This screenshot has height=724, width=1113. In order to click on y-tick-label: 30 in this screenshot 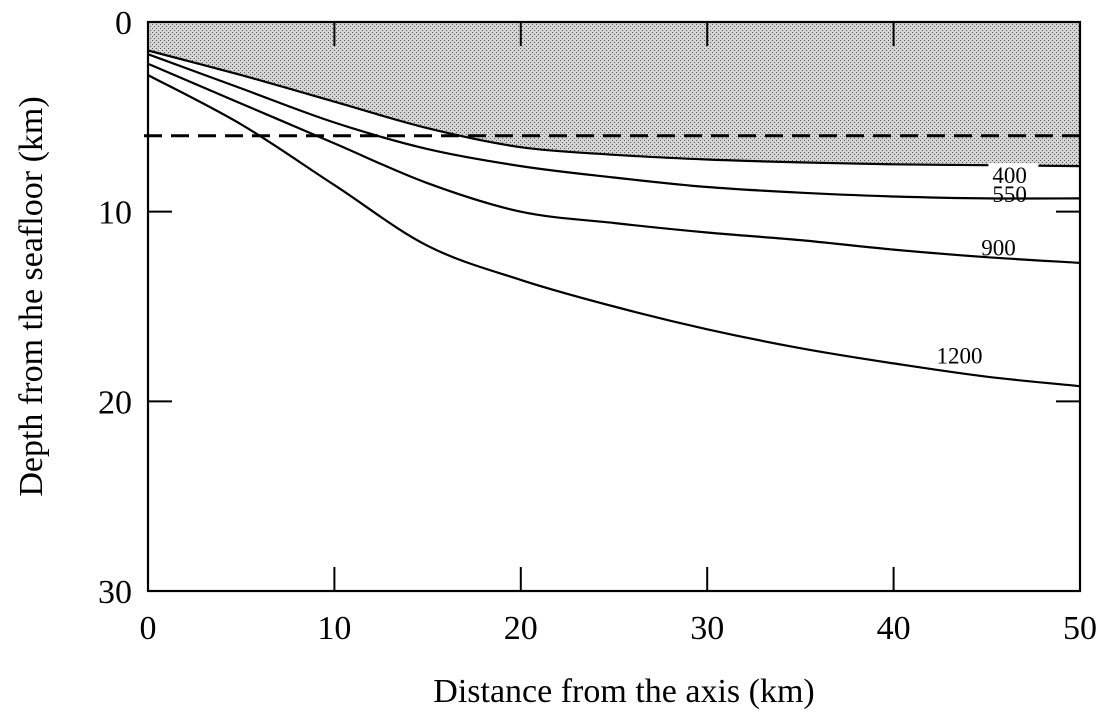, I will do `click(115, 592)`.